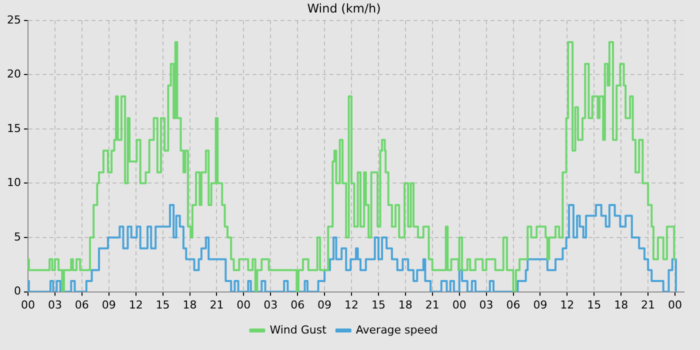 The image size is (700, 350). I want to click on y-tick-label: 20, so click(13, 74).